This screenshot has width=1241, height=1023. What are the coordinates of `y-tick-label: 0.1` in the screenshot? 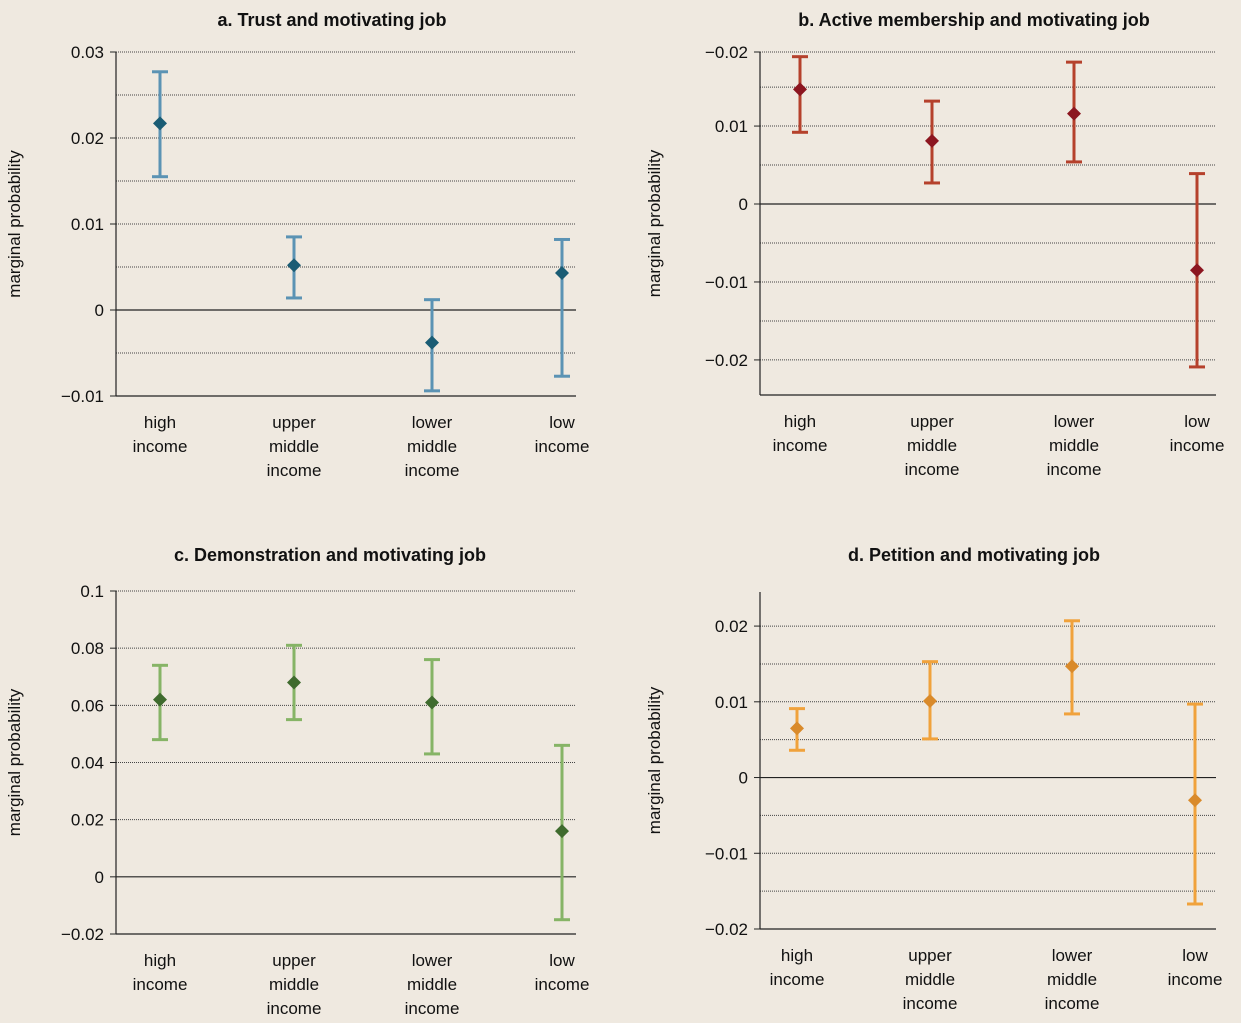 It's located at (92, 591).